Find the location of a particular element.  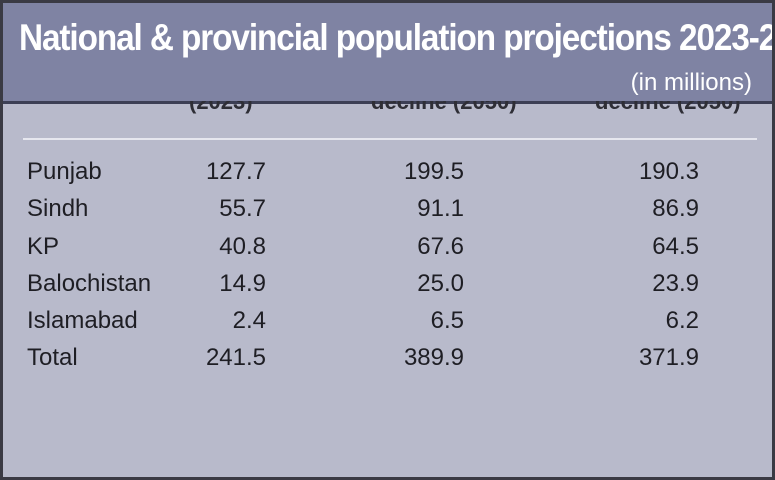

value-2050-b: 190.3 is located at coordinates (668, 171).